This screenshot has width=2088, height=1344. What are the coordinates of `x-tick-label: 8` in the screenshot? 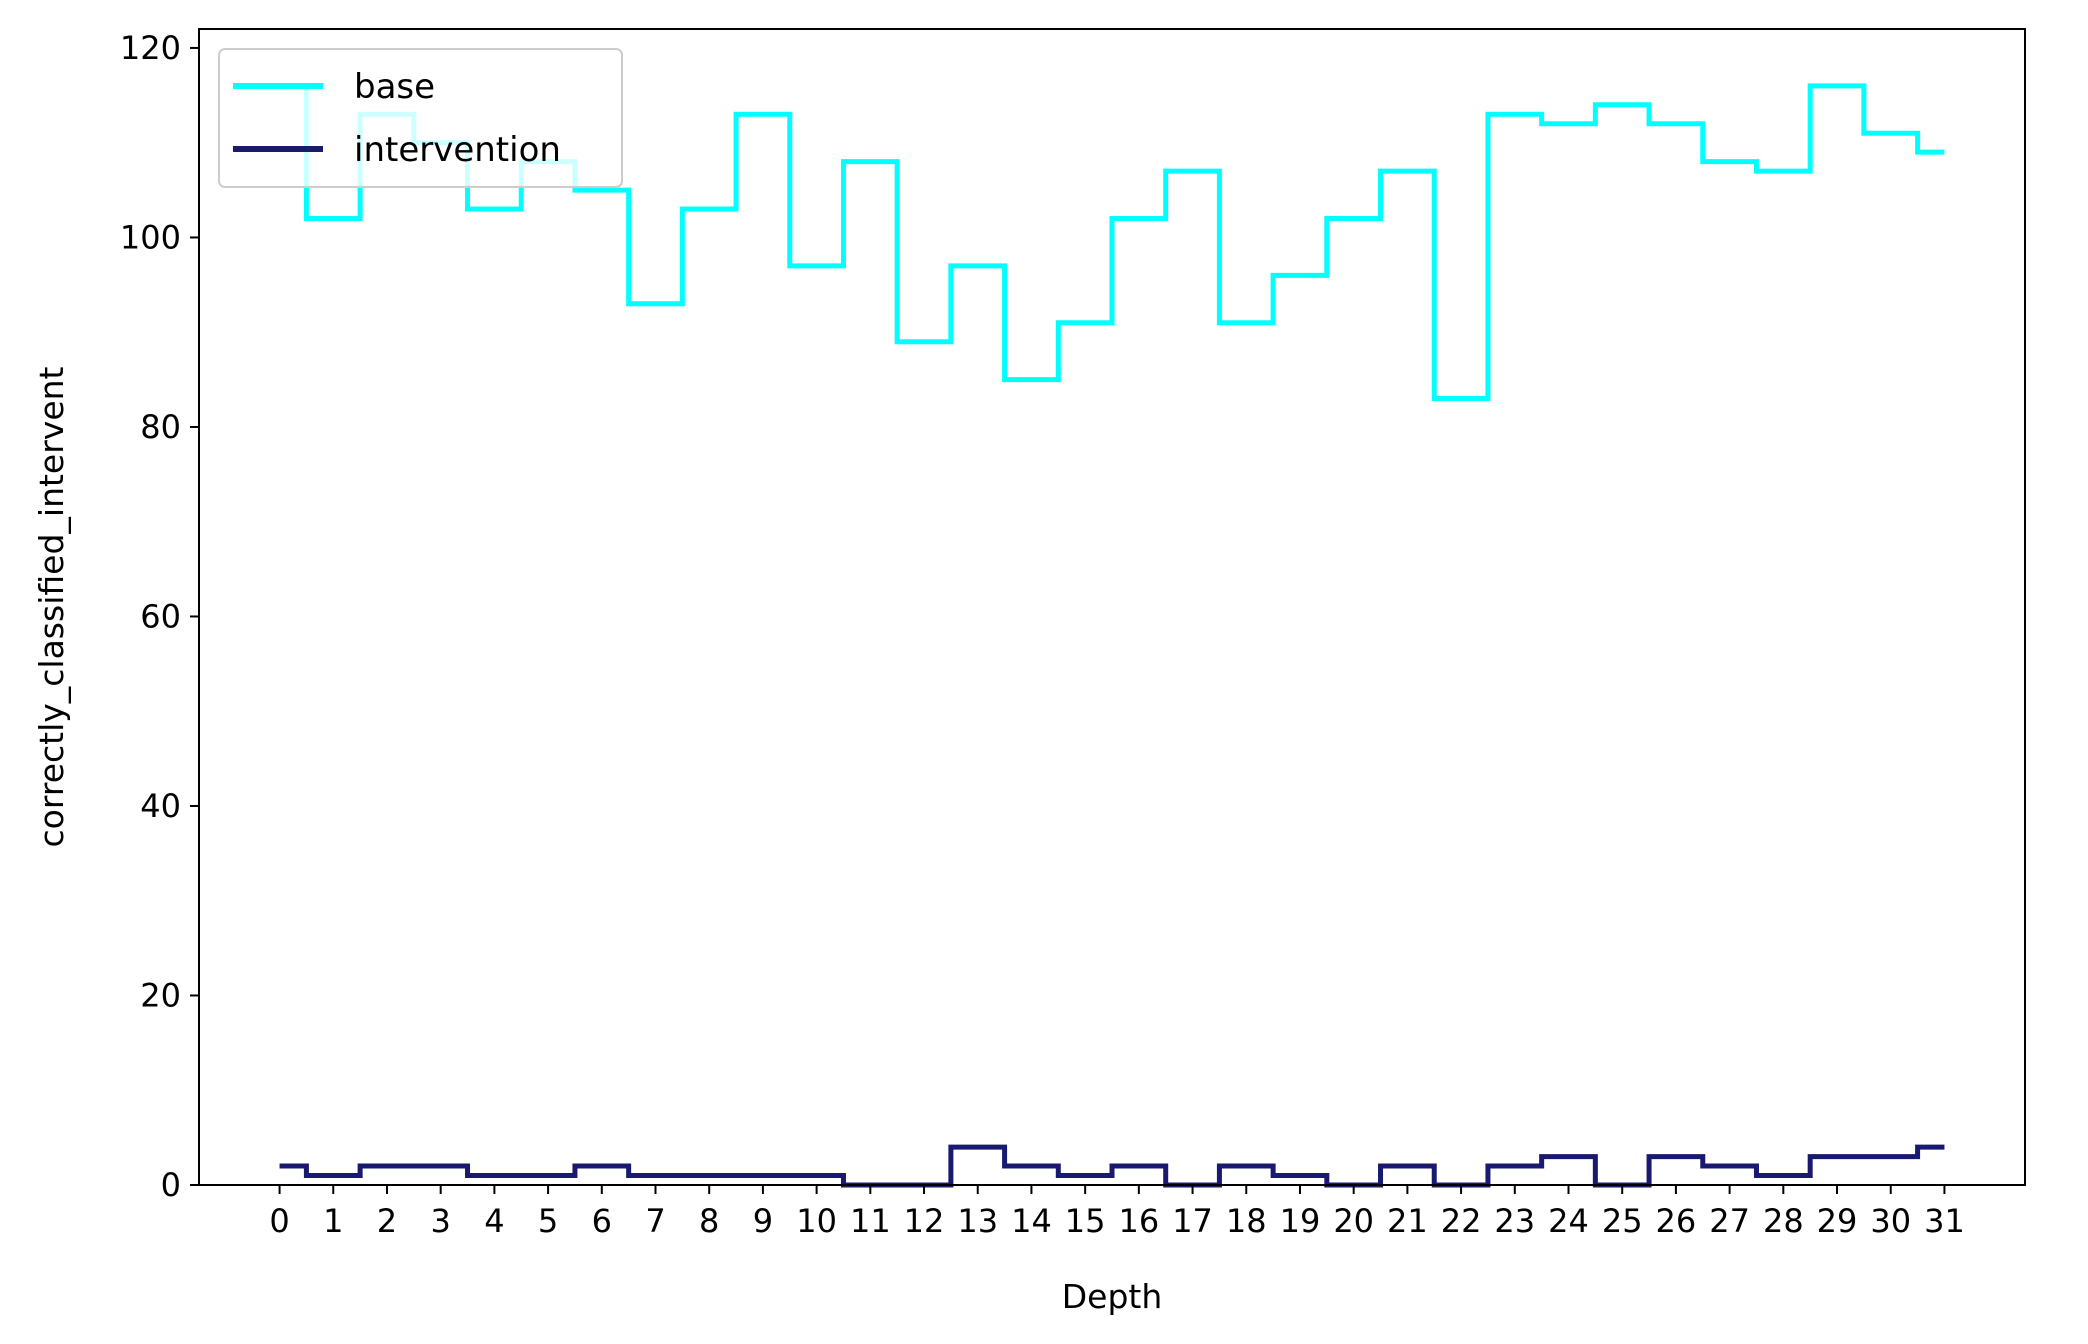 It's located at (709, 1221).